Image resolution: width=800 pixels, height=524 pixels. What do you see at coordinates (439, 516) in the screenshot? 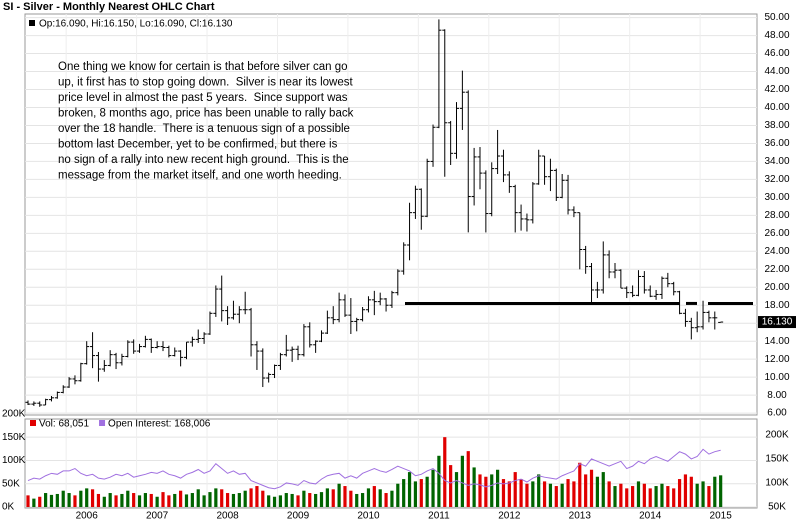
I see `x-tick-label: 2011` at bounding box center [439, 516].